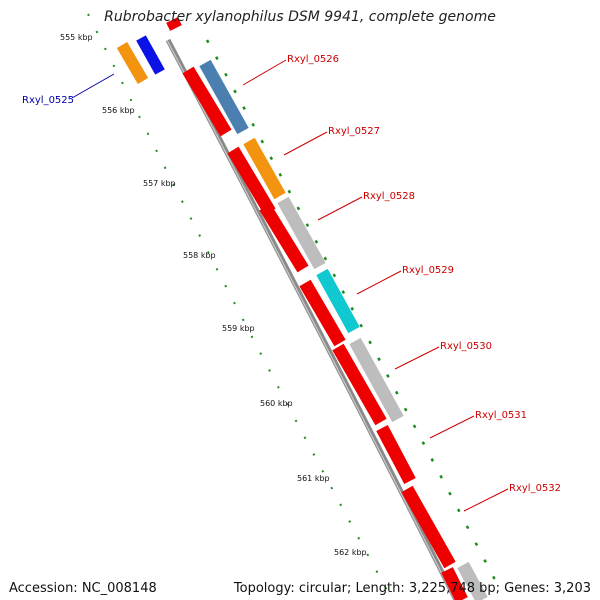 Image resolution: width=600 pixels, height=600 pixels. I want to click on gene-label: Rxyl_0532, so click(535, 488).